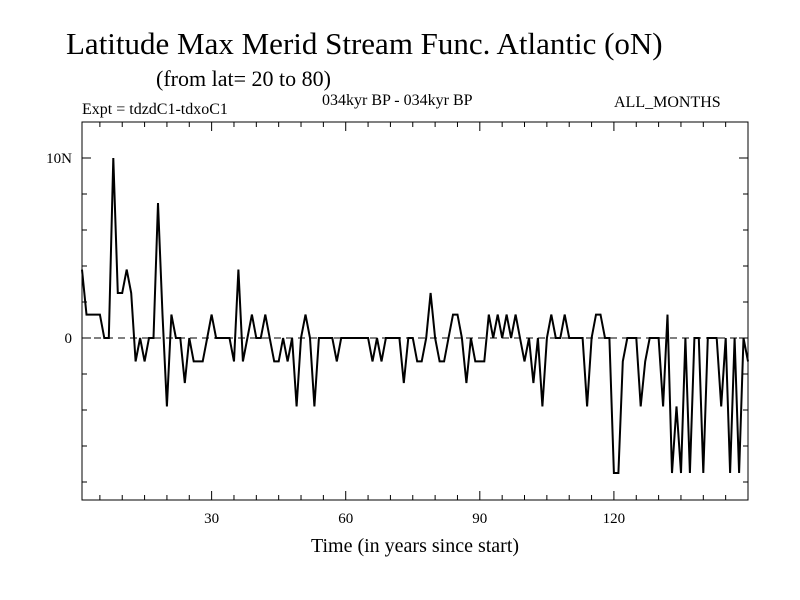 This screenshot has height=600, width=800. What do you see at coordinates (155, 109) in the screenshot?
I see `experiment-label: Expt = tdzdC1-tdxoC1` at bounding box center [155, 109].